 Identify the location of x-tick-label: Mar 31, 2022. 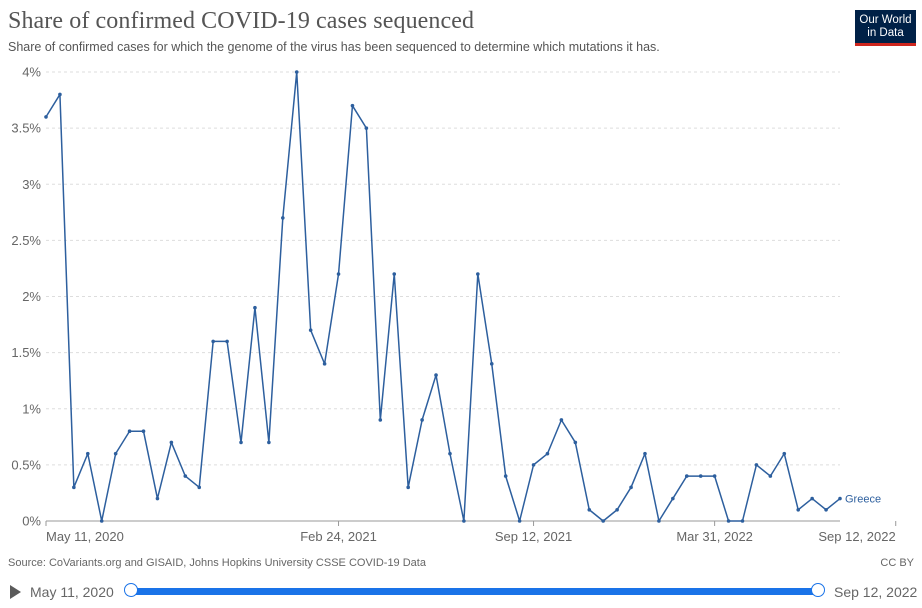
(714, 536).